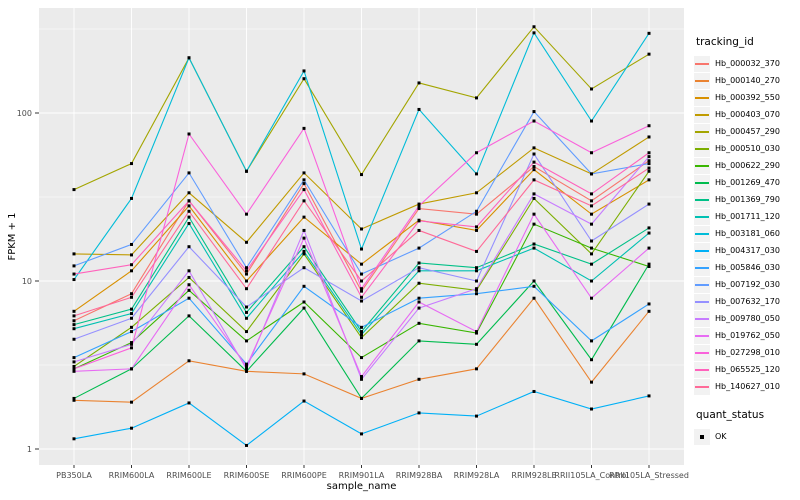 This screenshot has width=800, height=500. What do you see at coordinates (747, 352) in the screenshot?
I see `legend-item-Hb_027298_010: Hb_027298_010` at bounding box center [747, 352].